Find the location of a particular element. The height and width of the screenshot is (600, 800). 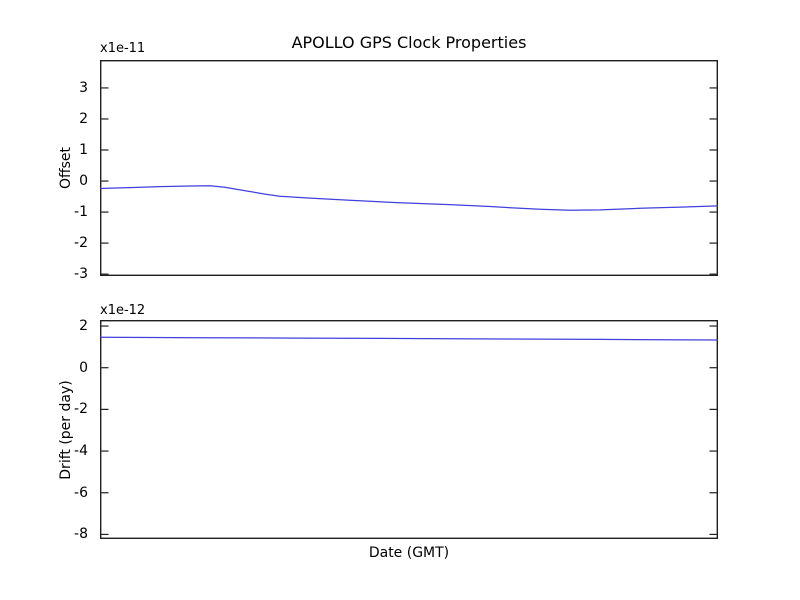

offset-line is located at coordinates (409, 198).